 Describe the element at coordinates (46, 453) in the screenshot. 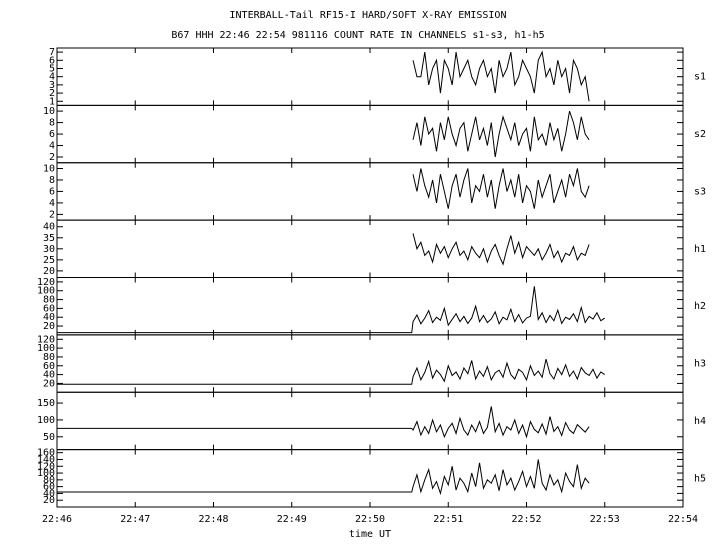

I see `y-tick-label: 160` at that location.